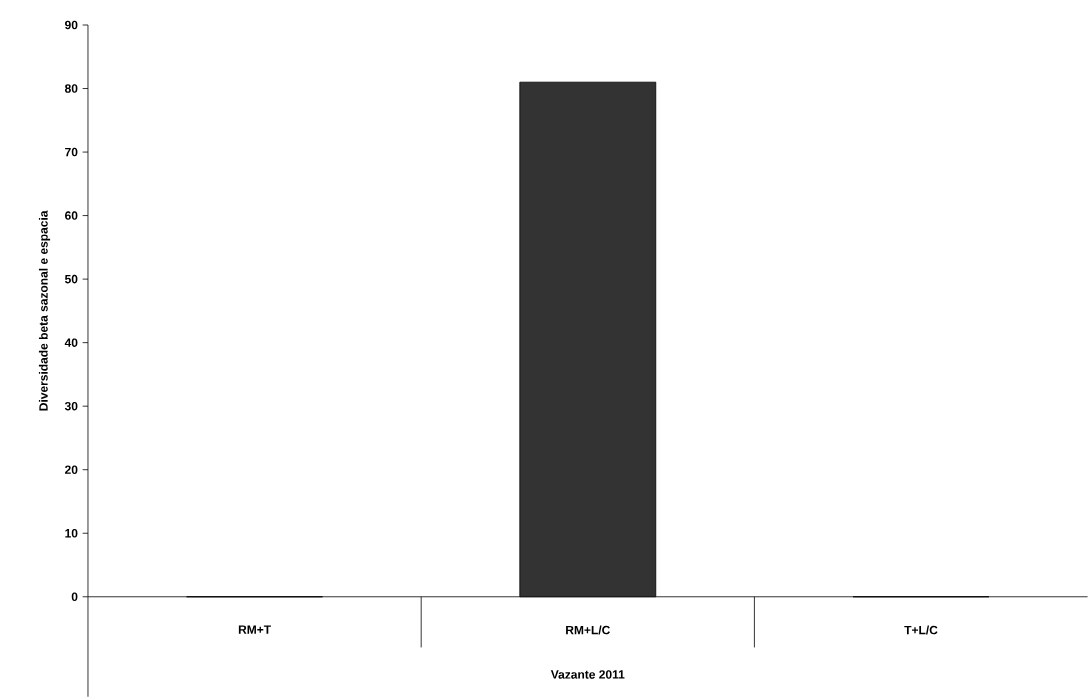 This screenshot has width=1088, height=697. Describe the element at coordinates (71, 406) in the screenshot. I see `y-tick-label: 30` at that location.